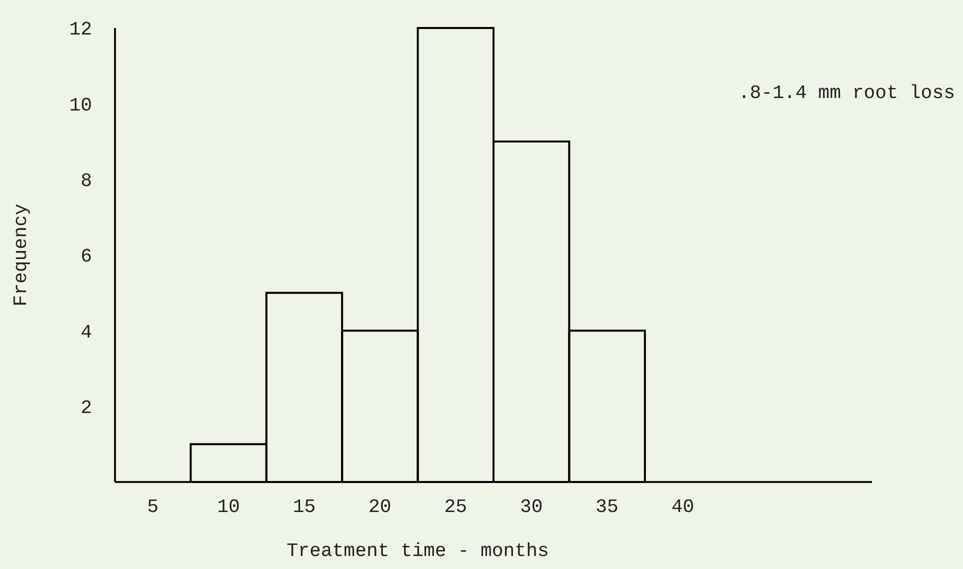 The width and height of the screenshot is (963, 569). What do you see at coordinates (380, 507) in the screenshot?
I see `x-tick-label: 20` at bounding box center [380, 507].